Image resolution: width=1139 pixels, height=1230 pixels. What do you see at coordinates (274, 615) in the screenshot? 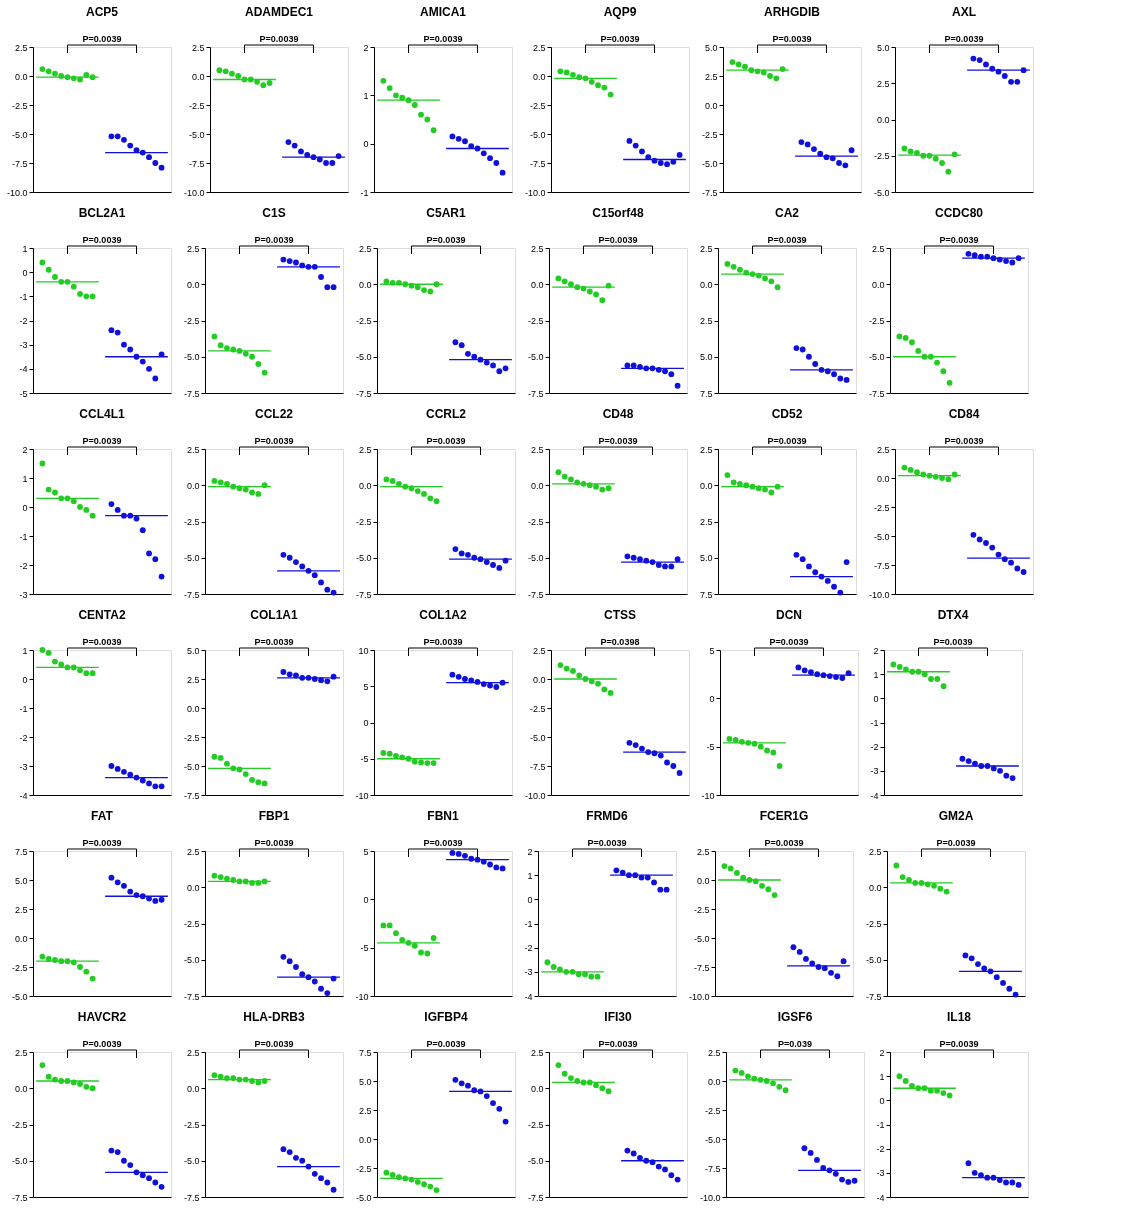
I see `chart-title: COL1A1` at bounding box center [274, 615].